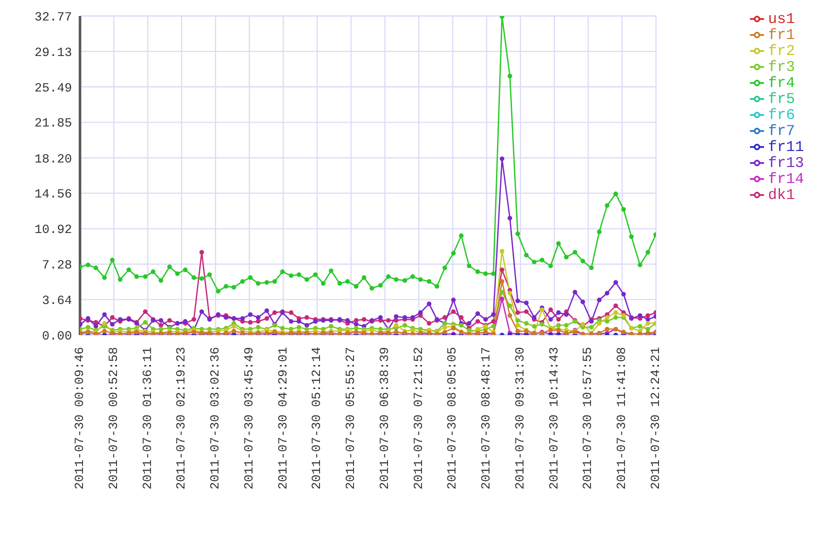 This screenshot has height=560, width=840. I want to click on legend-label: fr14, so click(786, 179).